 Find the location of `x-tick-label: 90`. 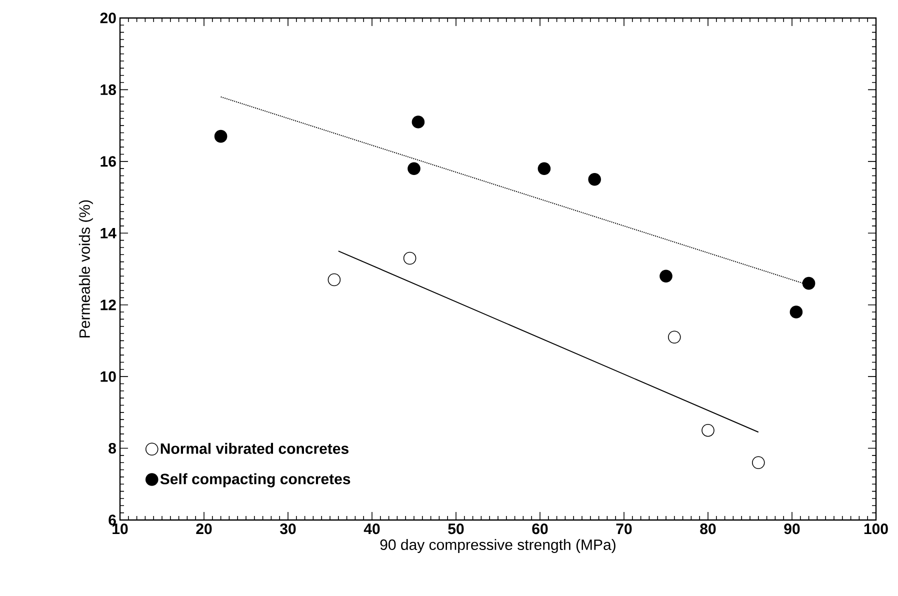

x-tick-label: 90 is located at coordinates (792, 529).